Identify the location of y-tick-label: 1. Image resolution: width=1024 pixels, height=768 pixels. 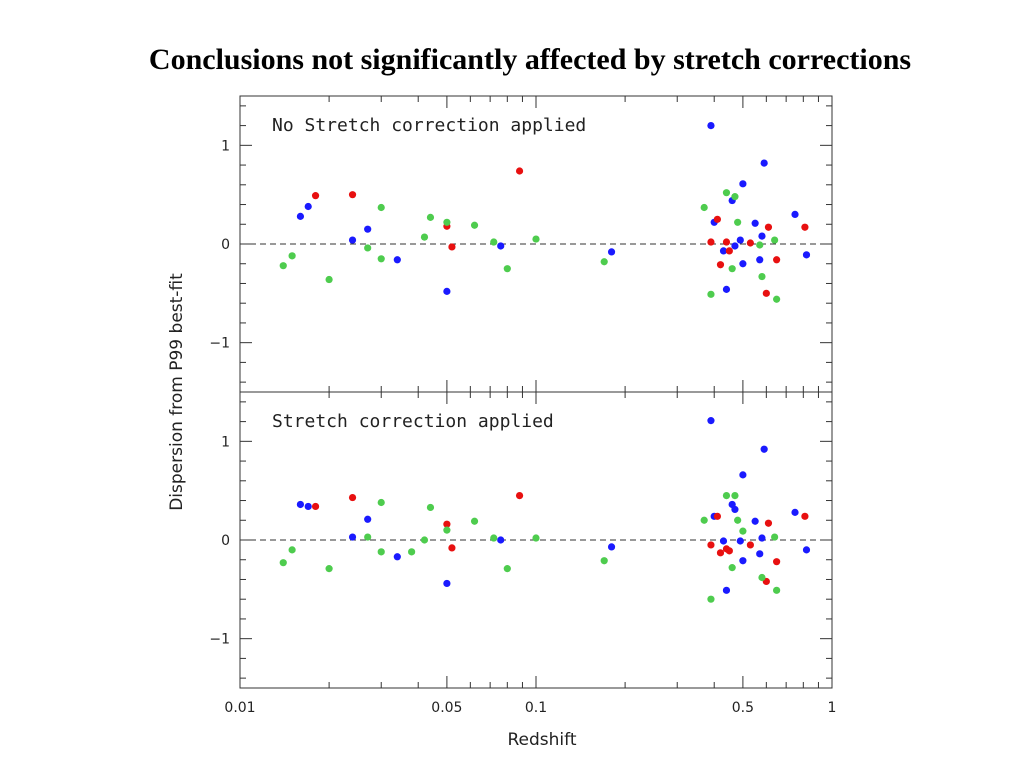
(225, 442).